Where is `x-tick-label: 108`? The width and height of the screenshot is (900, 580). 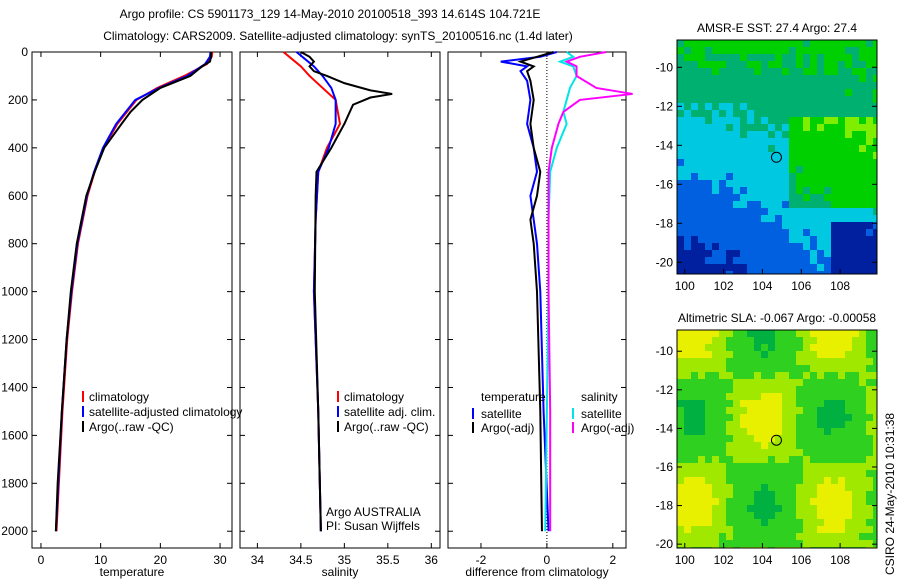 x-tick-label: 108 is located at coordinates (840, 560).